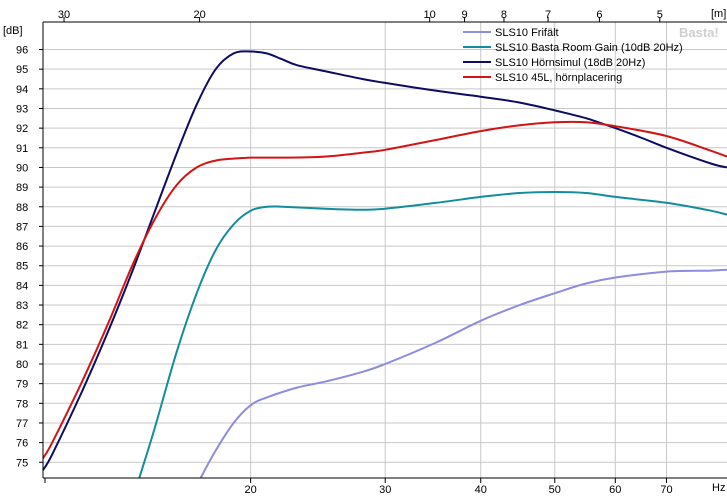  Describe the element at coordinates (22, 208) in the screenshot. I see `y-tick-label: 88` at that location.